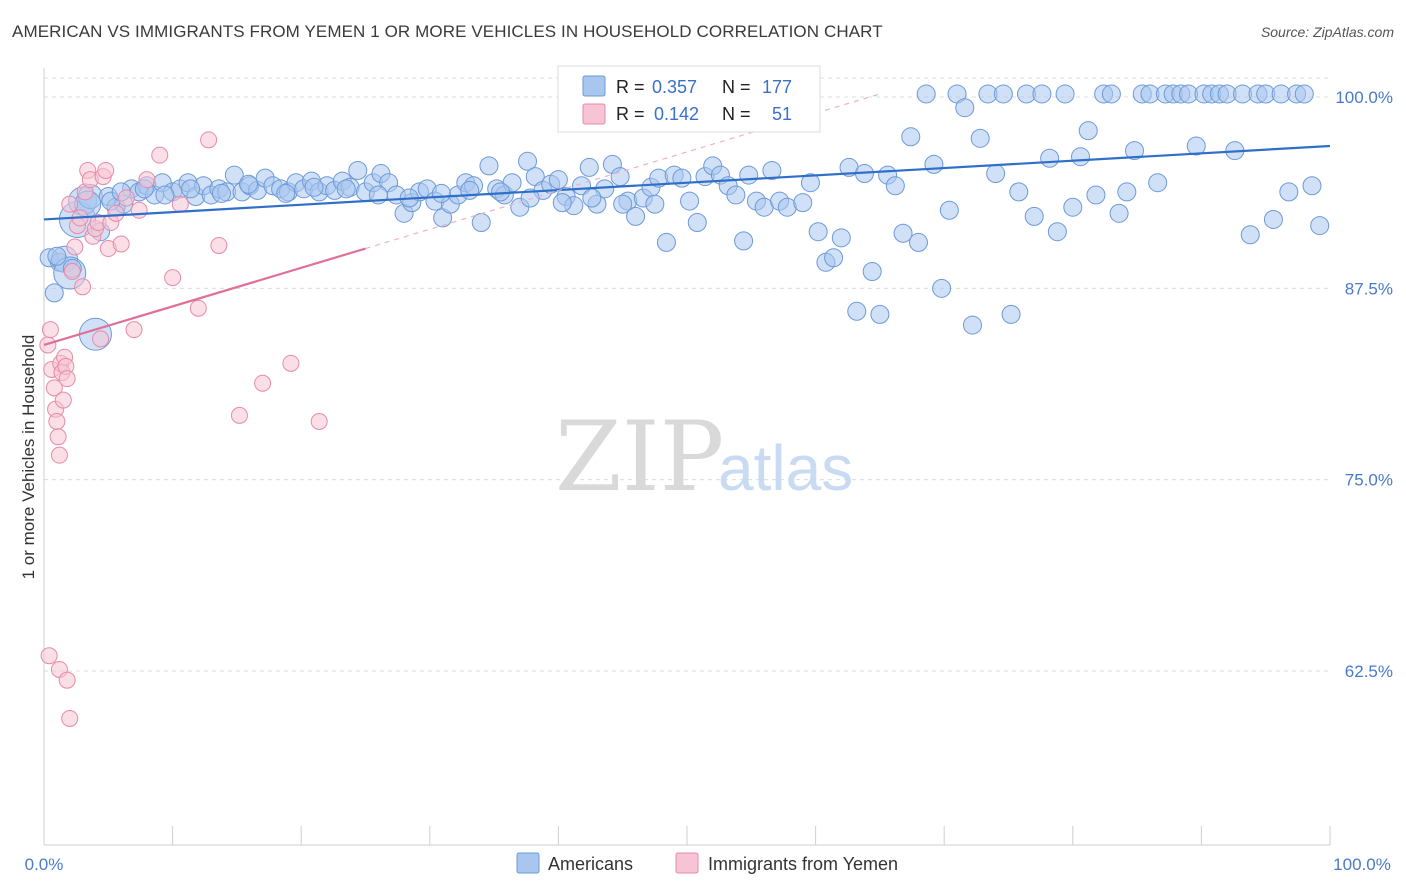 The image size is (1406, 892). What do you see at coordinates (687, 835) in the screenshot?
I see `x-axis-ticks` at bounding box center [687, 835].